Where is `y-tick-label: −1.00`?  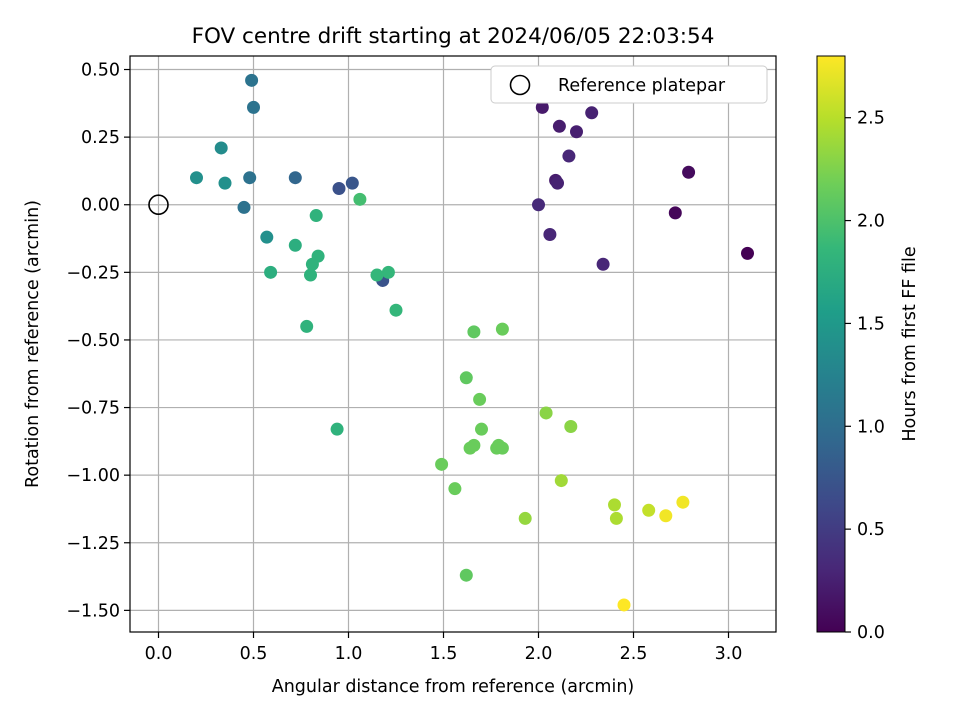
y-tick-label: −1.00 is located at coordinates (93, 476).